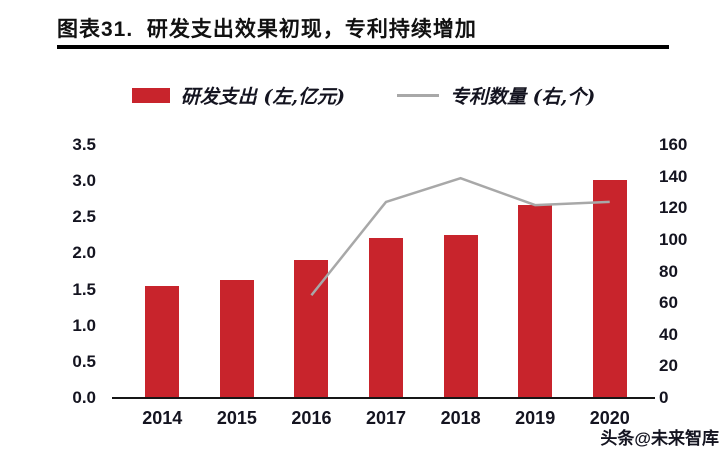 The height and width of the screenshot is (454, 727). Describe the element at coordinates (162, 418) in the screenshot. I see `x-axis-label: 2014` at that location.